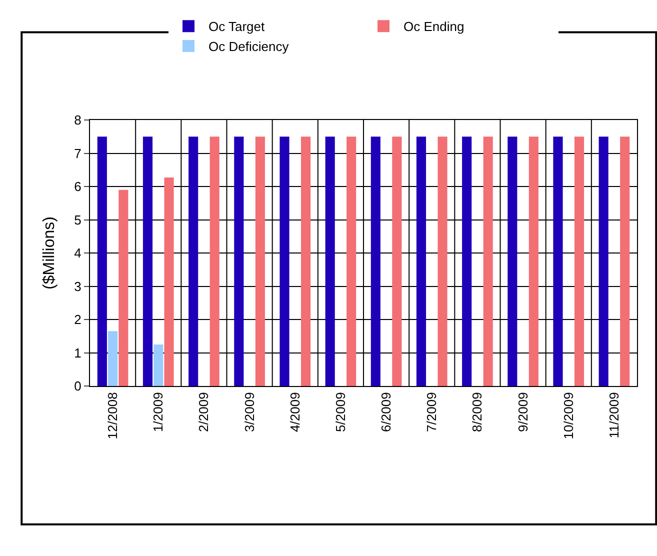 The width and height of the screenshot is (657, 556). I want to click on y-tick-label: 2, so click(78, 320).